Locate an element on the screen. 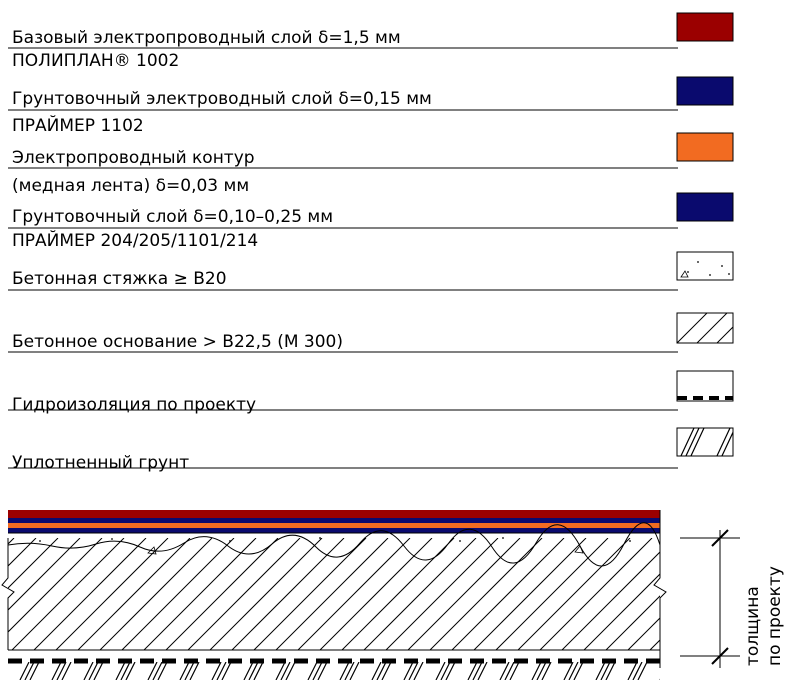  legend-sublabel-conductive-contour: (медная лента) δ=0,03 мм is located at coordinates (130, 186).